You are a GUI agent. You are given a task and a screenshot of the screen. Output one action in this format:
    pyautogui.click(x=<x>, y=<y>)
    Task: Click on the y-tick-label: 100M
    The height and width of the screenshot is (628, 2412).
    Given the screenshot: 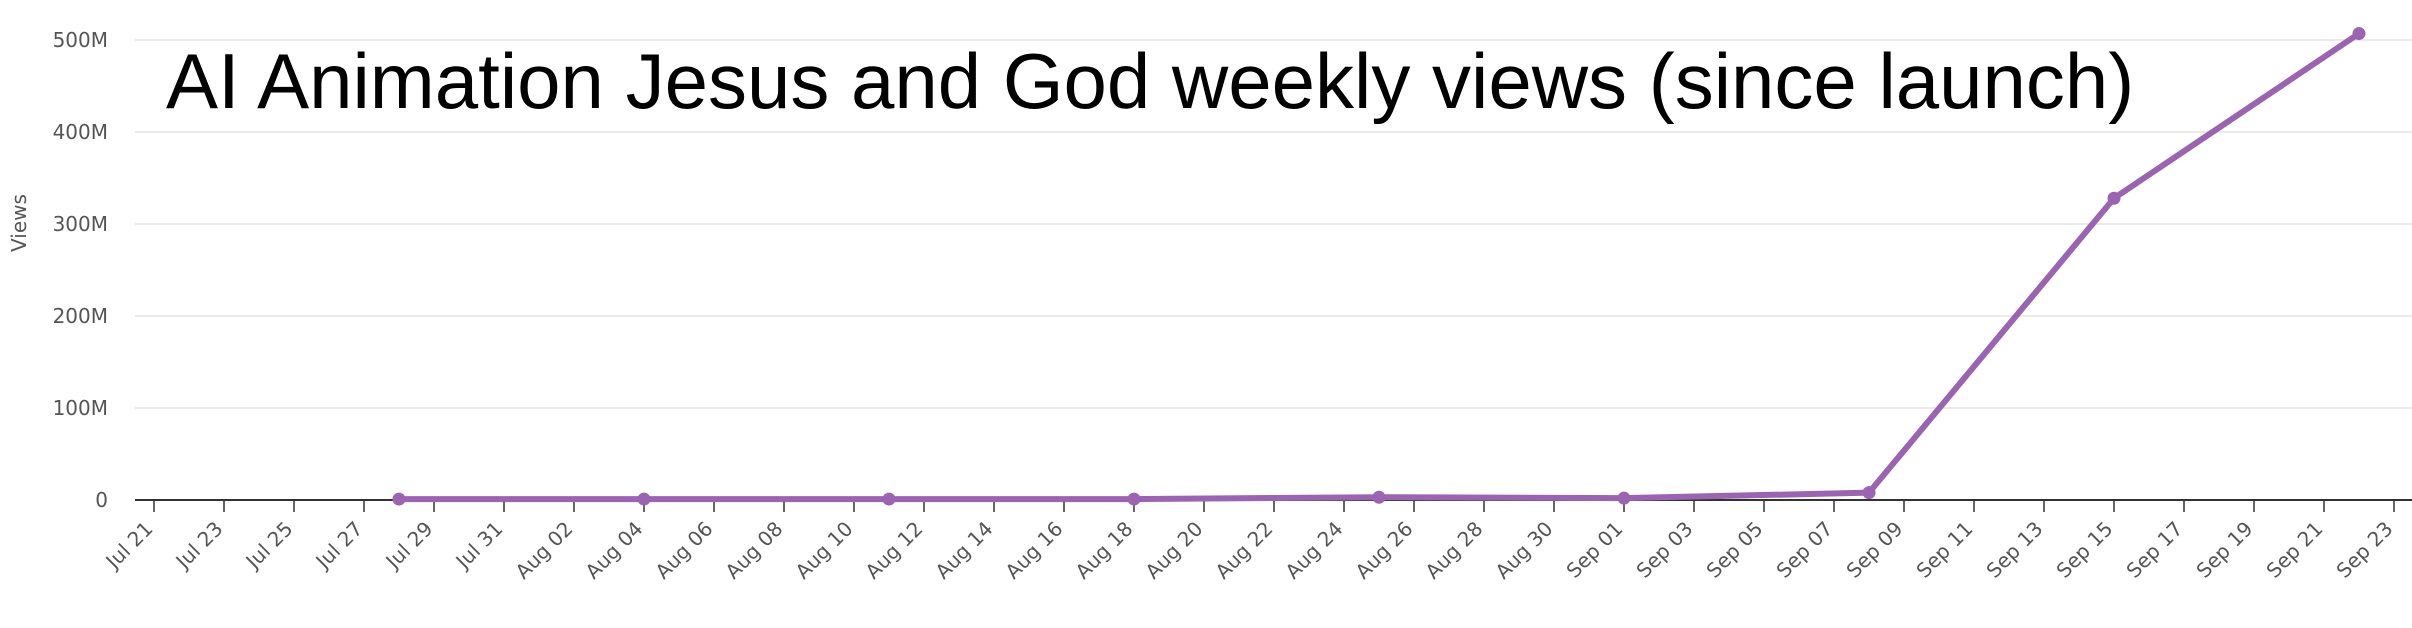 What is the action you would take?
    pyautogui.click(x=80, y=408)
    